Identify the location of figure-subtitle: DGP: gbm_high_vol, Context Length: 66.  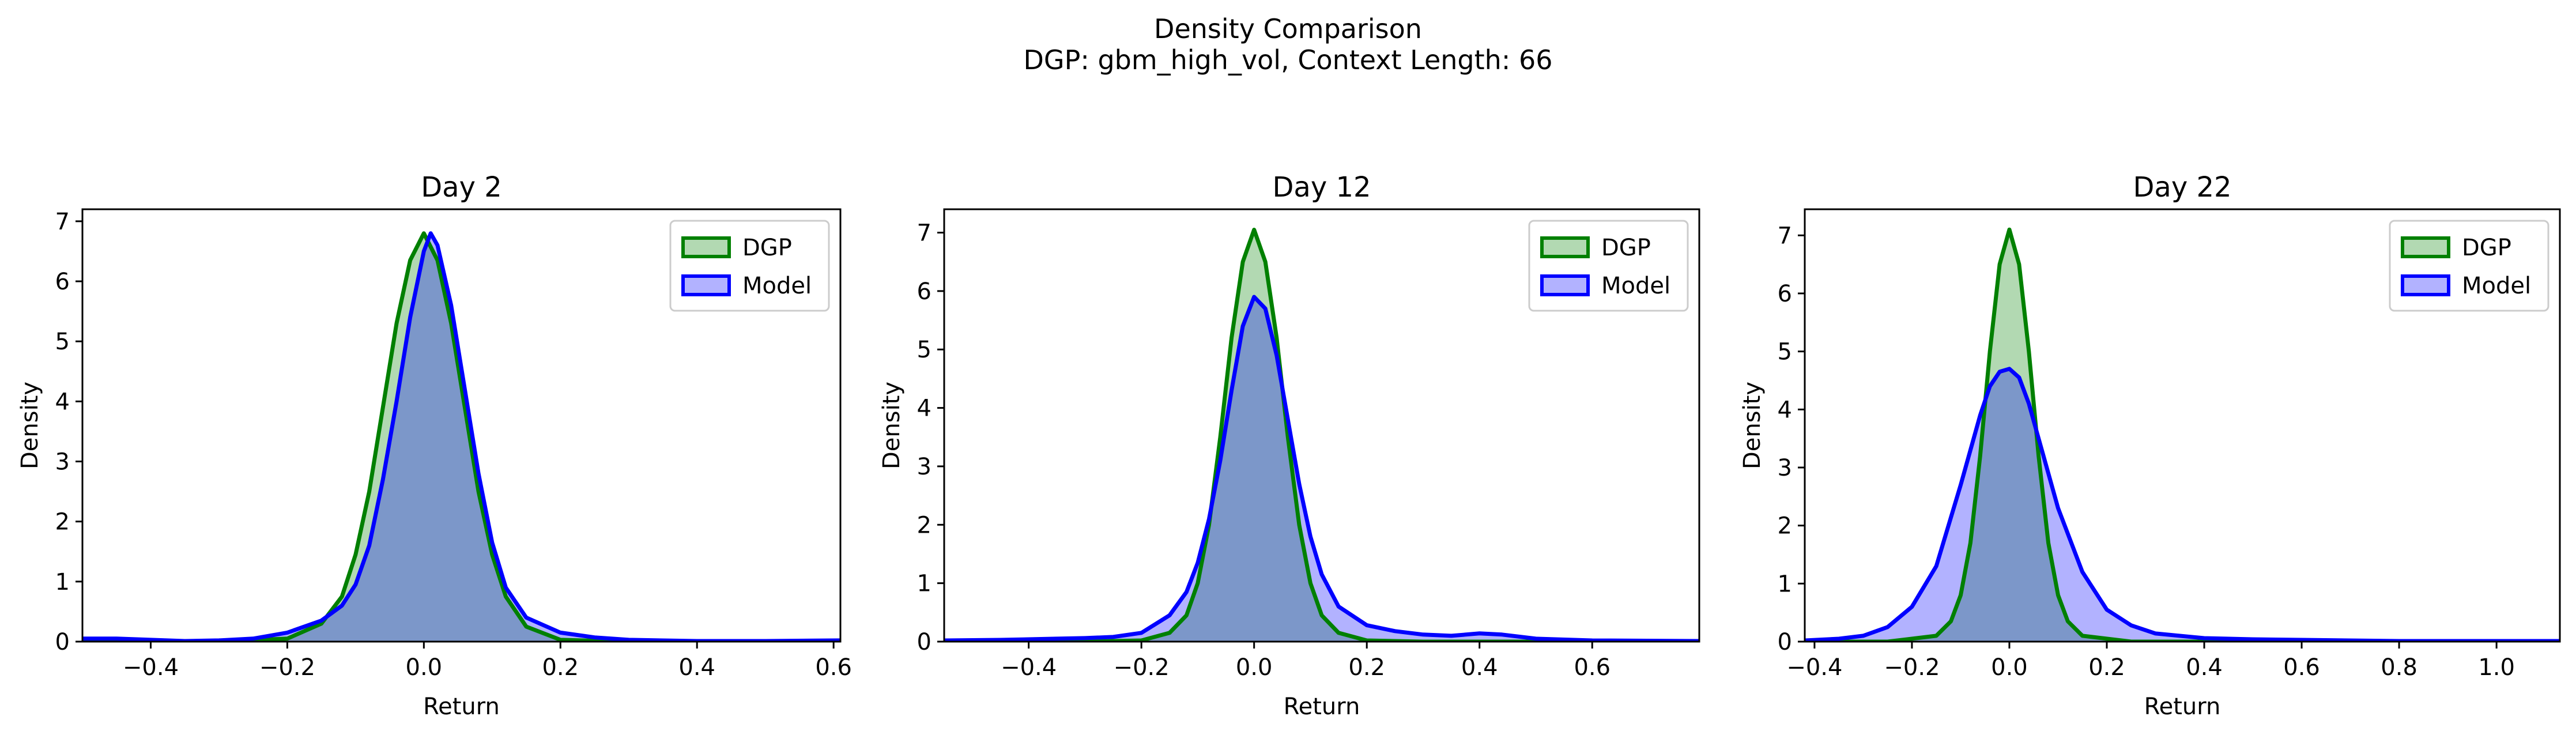
(1288, 60).